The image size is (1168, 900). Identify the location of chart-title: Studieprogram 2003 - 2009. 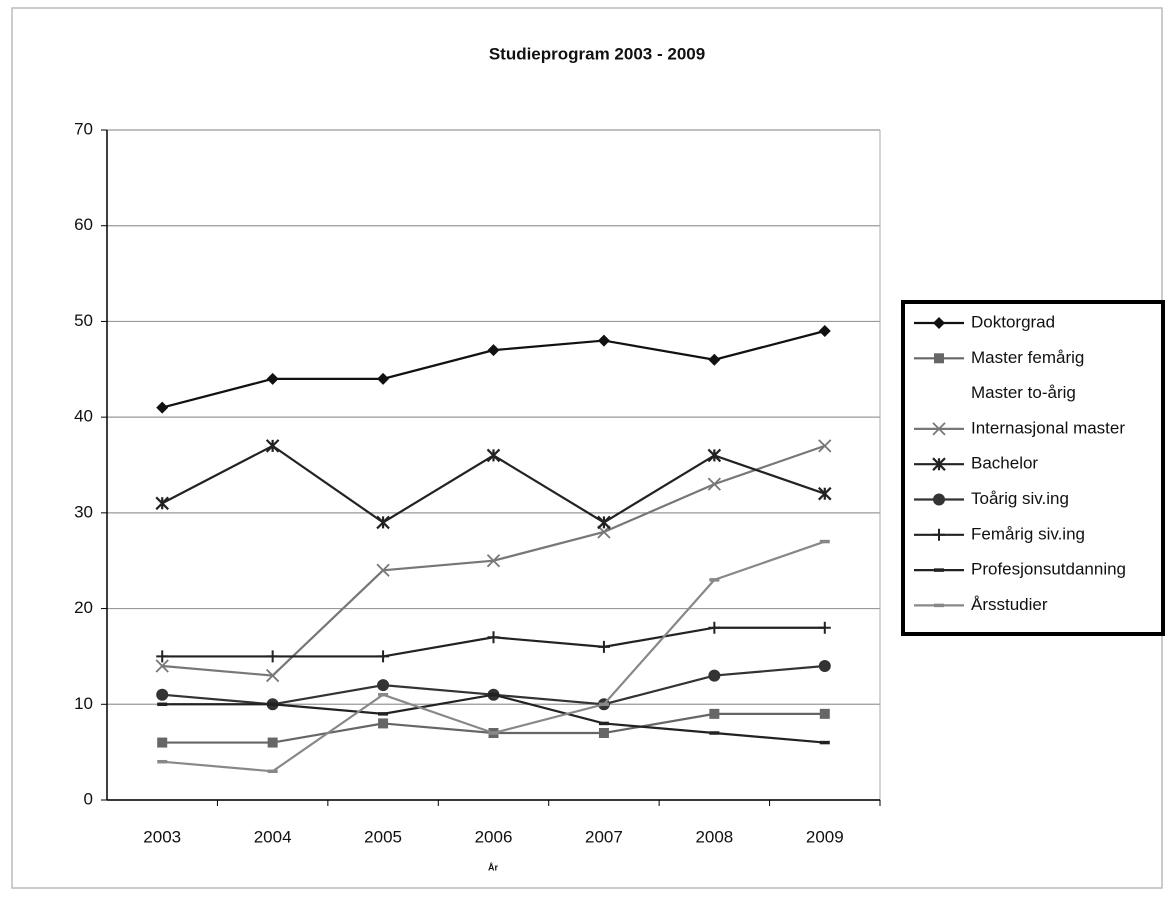
(597, 53).